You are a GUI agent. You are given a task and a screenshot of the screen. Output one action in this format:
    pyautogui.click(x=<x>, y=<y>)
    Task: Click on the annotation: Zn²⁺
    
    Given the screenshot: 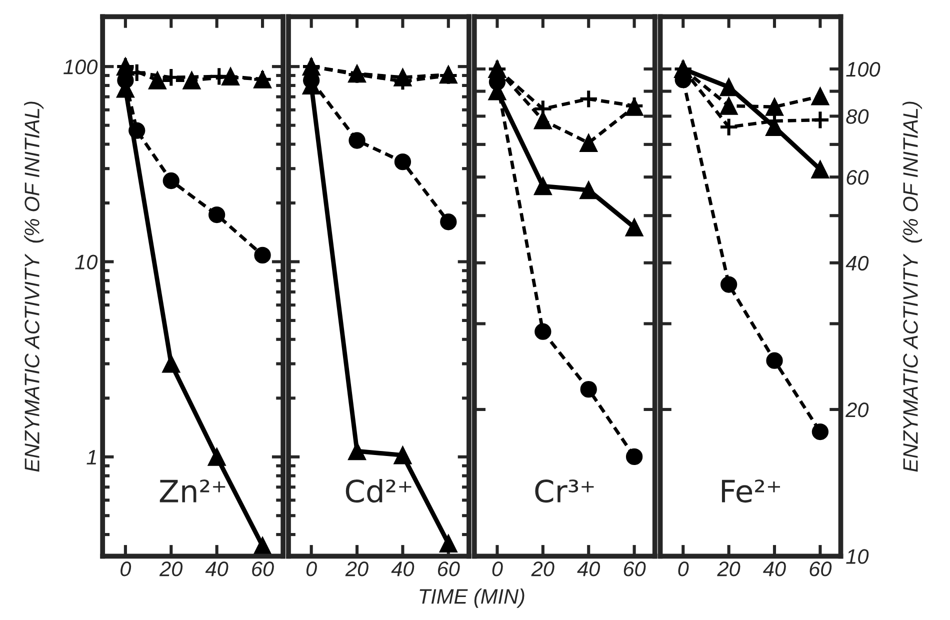 What is the action you would take?
    pyautogui.click(x=193, y=491)
    